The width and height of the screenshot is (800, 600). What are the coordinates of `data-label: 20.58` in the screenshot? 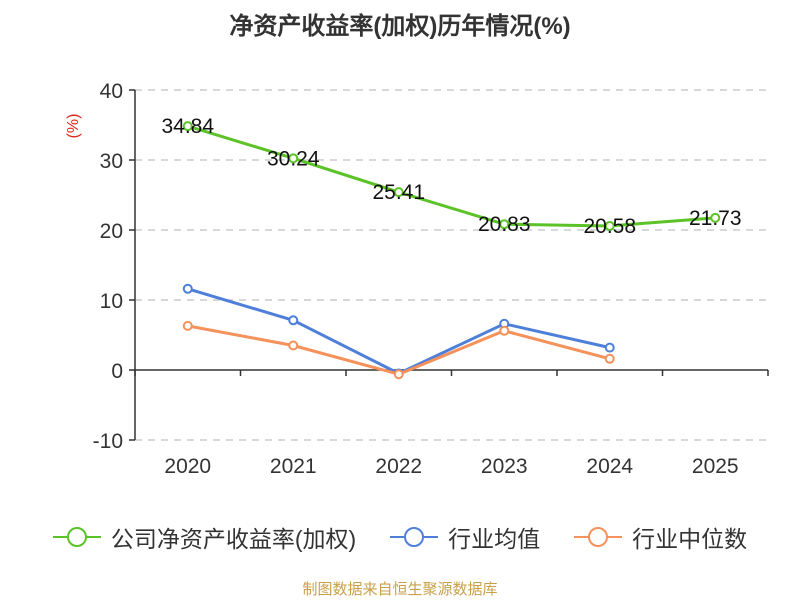 It's located at (609, 226).